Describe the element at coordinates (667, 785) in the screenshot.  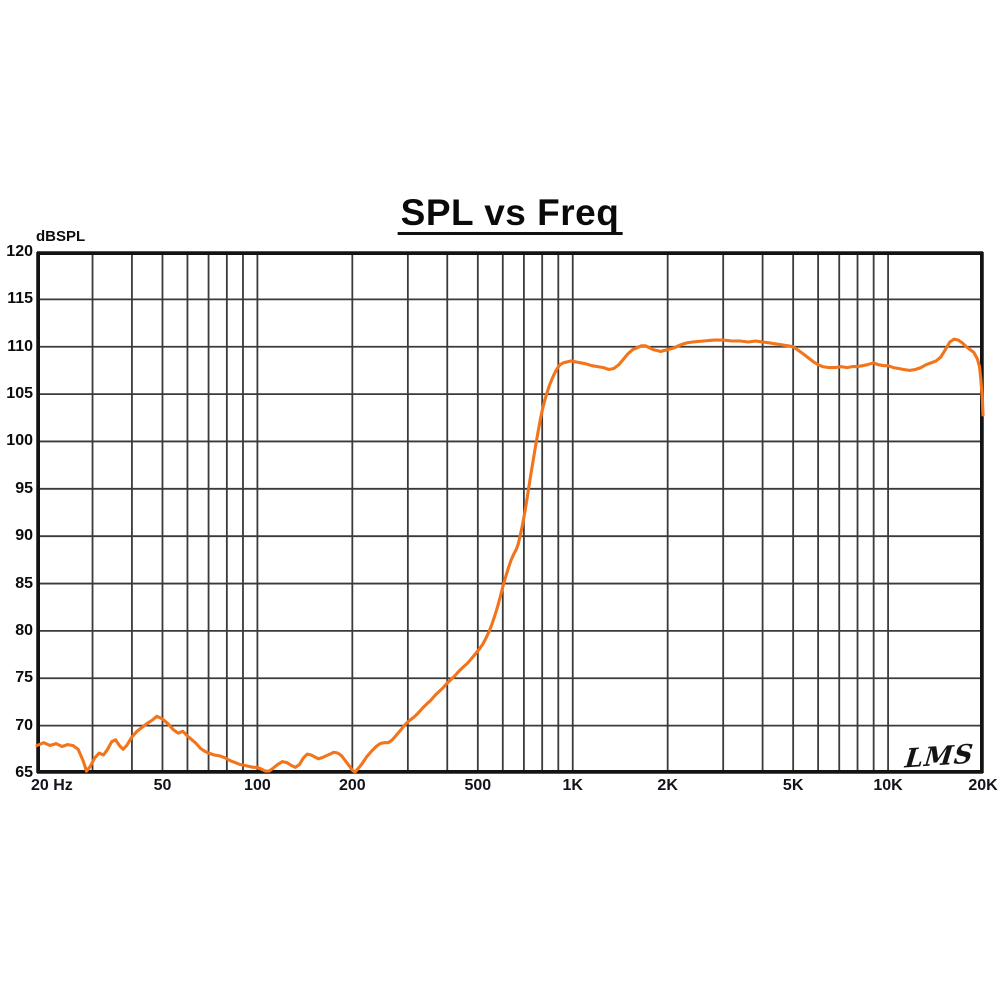
I see `x-tick-label: 2K` at that location.